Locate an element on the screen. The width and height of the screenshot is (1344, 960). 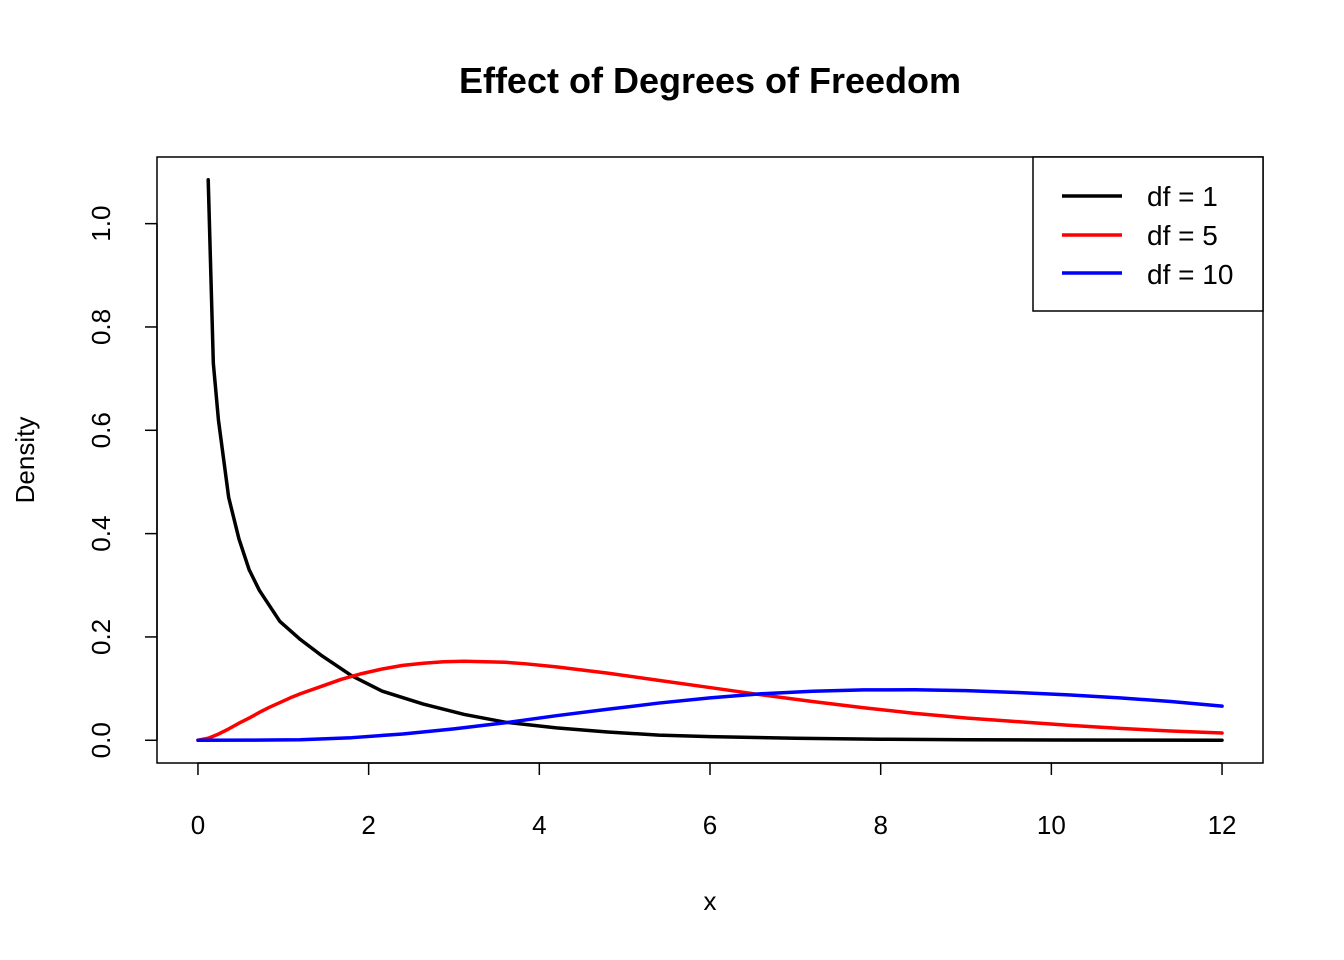
x-tick-label: 8 is located at coordinates (880, 825).